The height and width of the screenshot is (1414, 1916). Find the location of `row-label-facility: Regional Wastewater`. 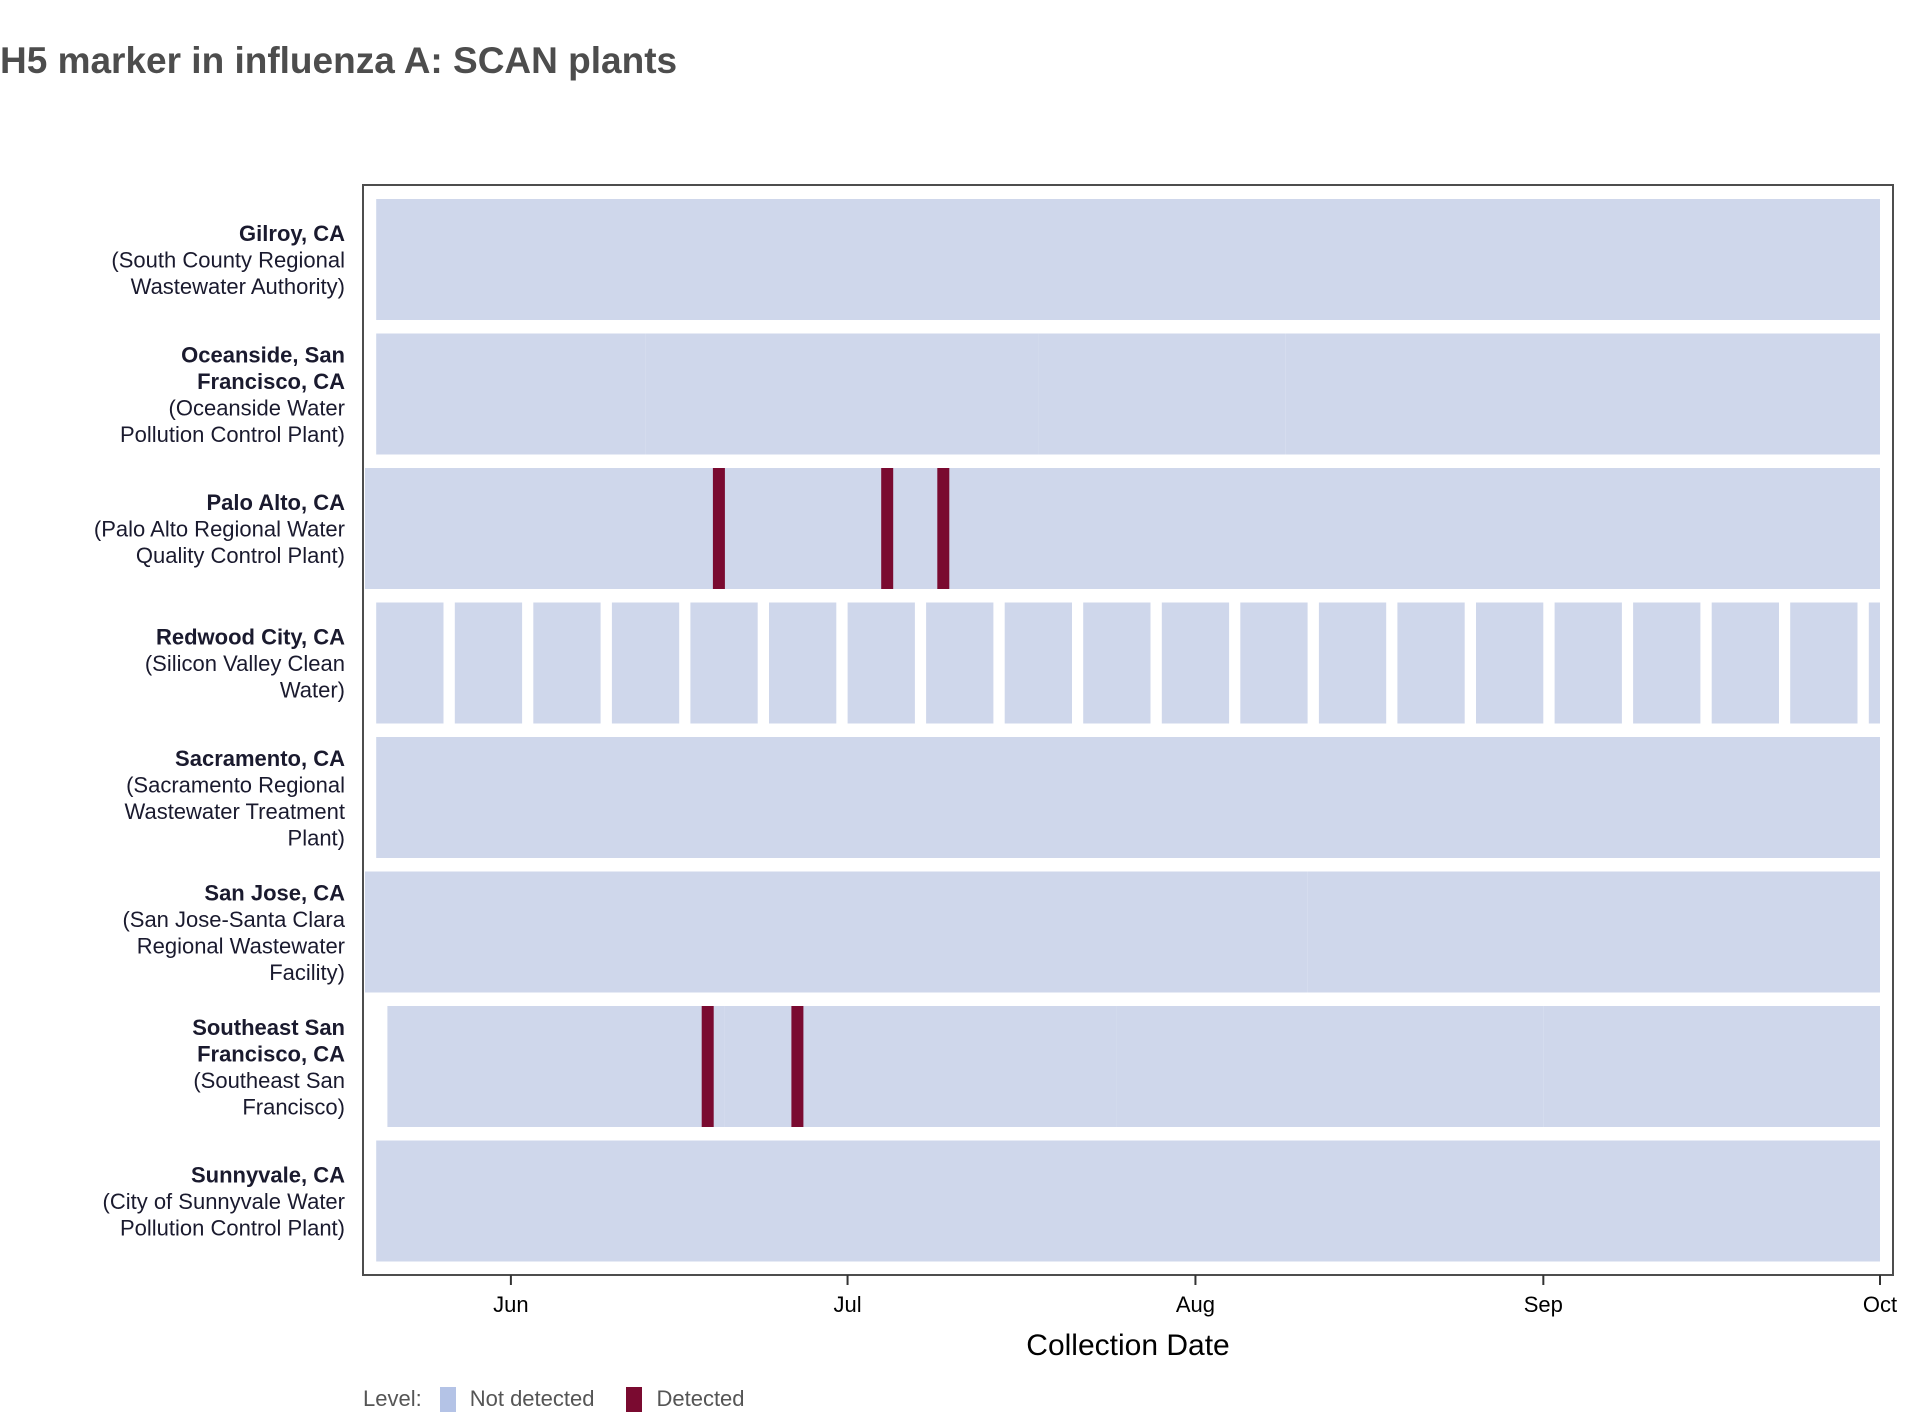

row-label-facility: Regional Wastewater is located at coordinates (241, 945).